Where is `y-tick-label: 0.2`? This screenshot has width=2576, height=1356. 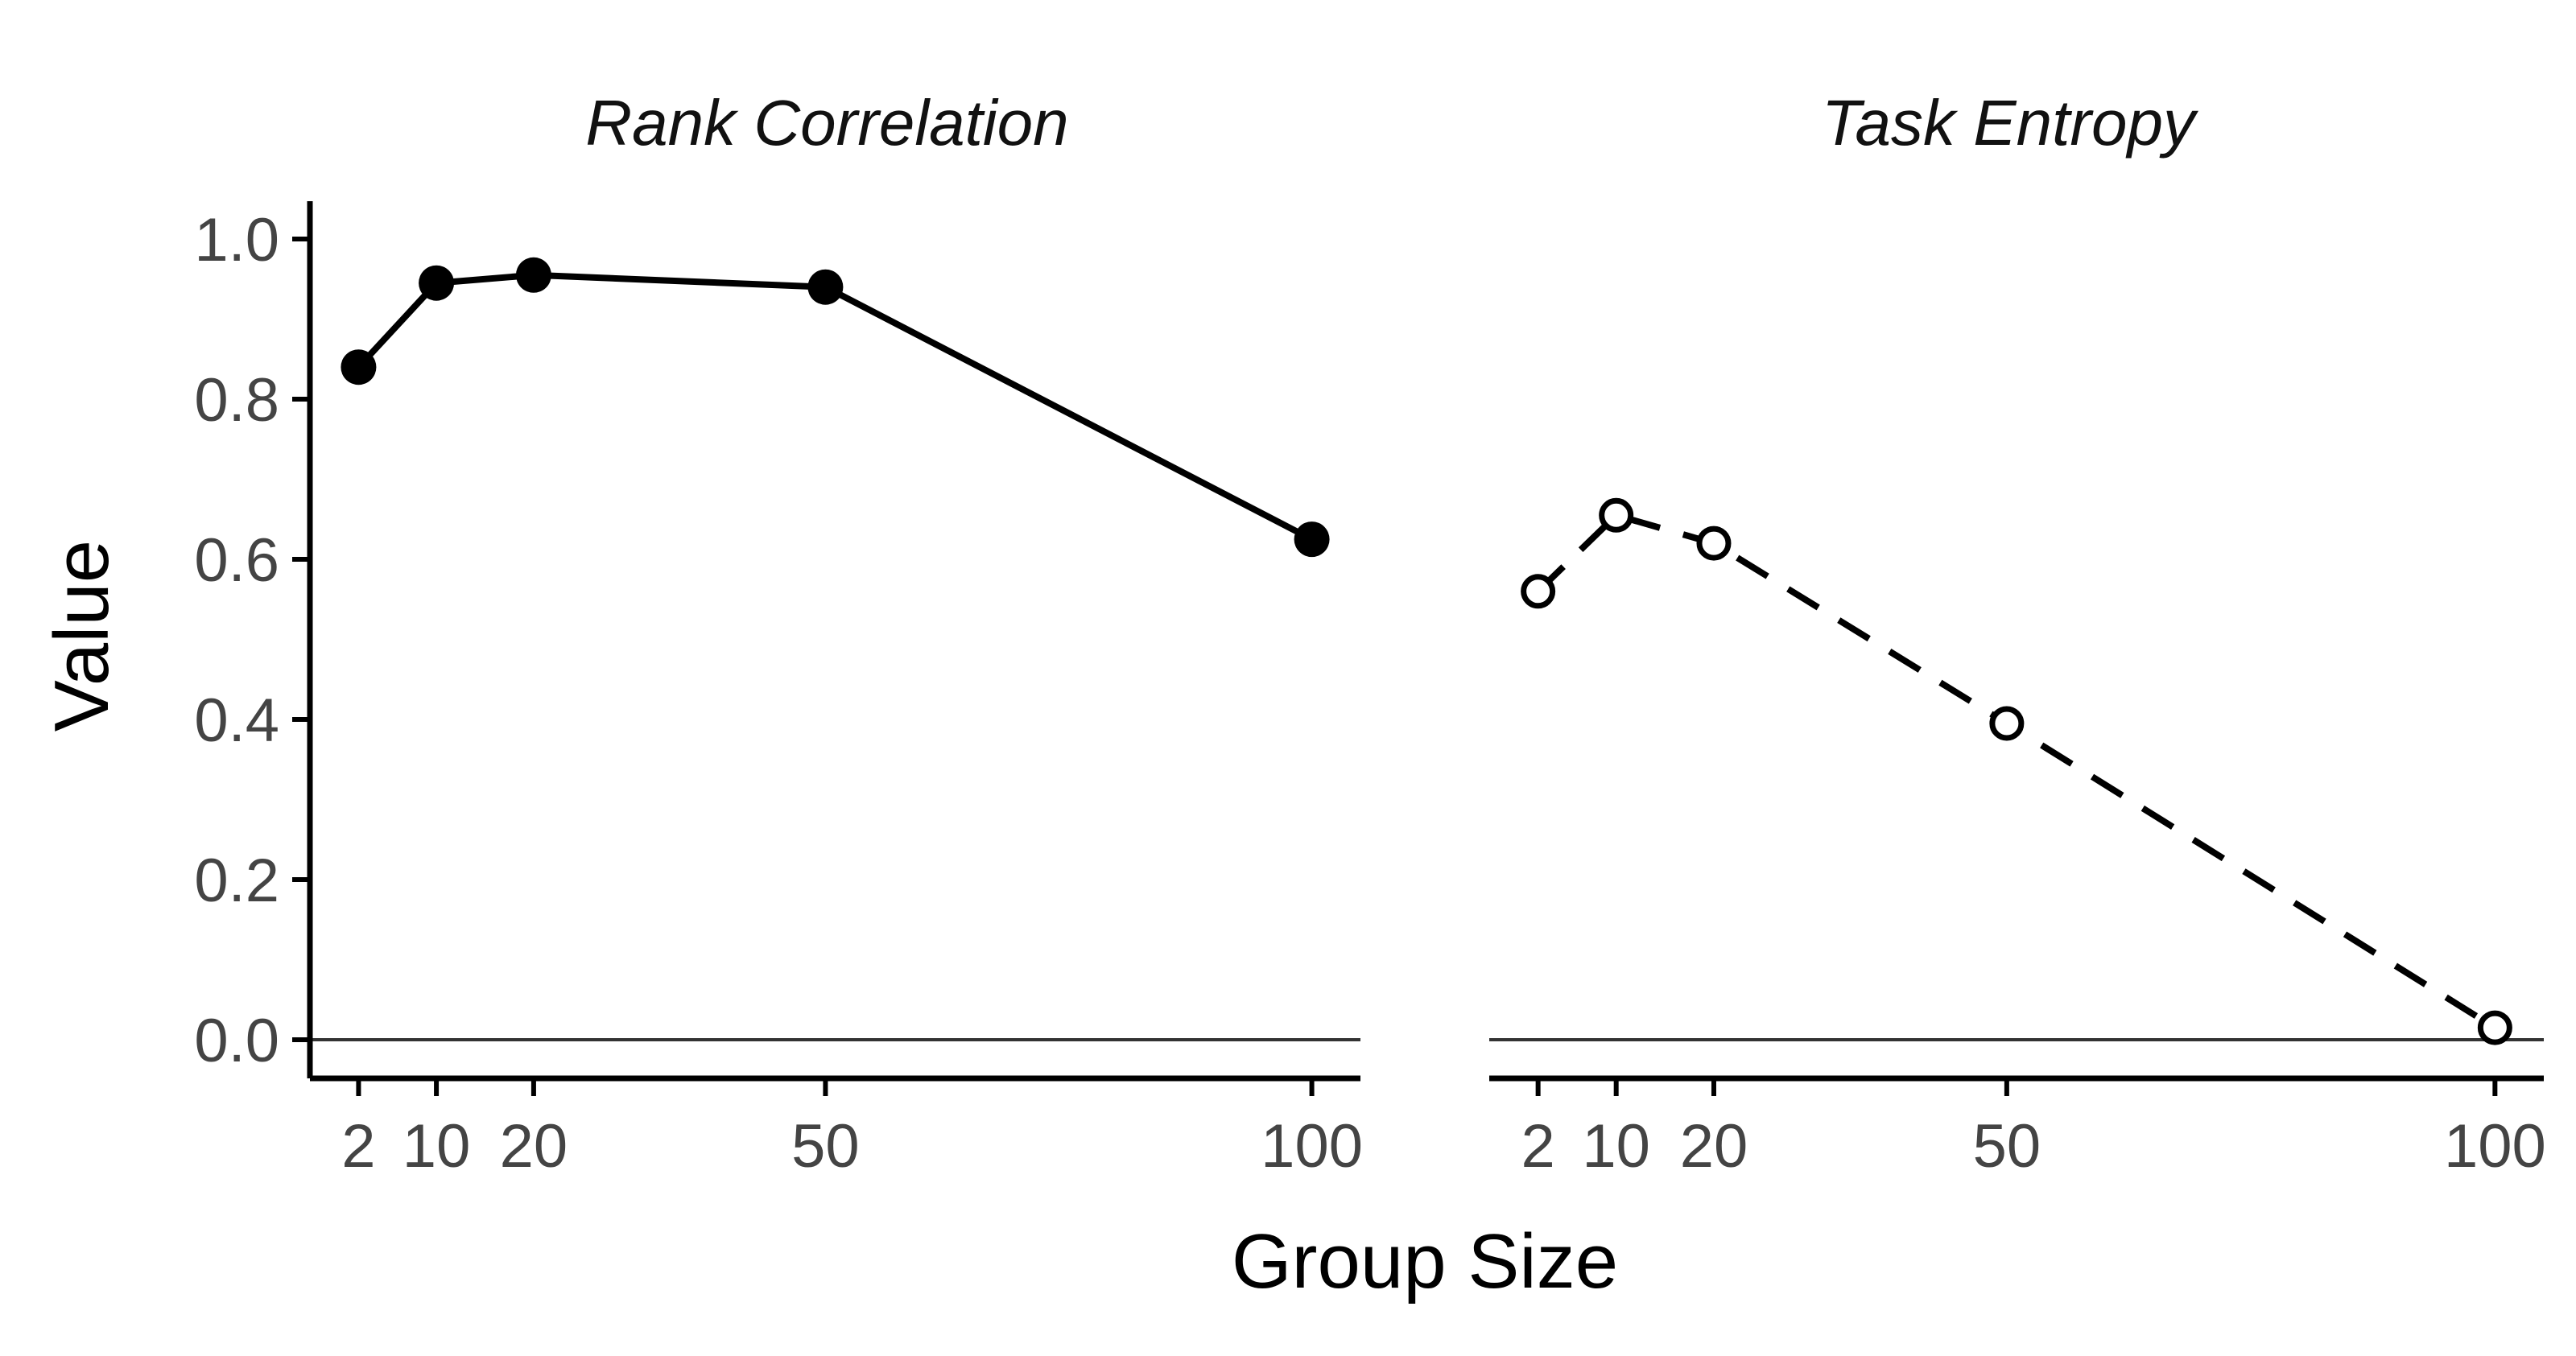 y-tick-label: 0.2 is located at coordinates (236, 881).